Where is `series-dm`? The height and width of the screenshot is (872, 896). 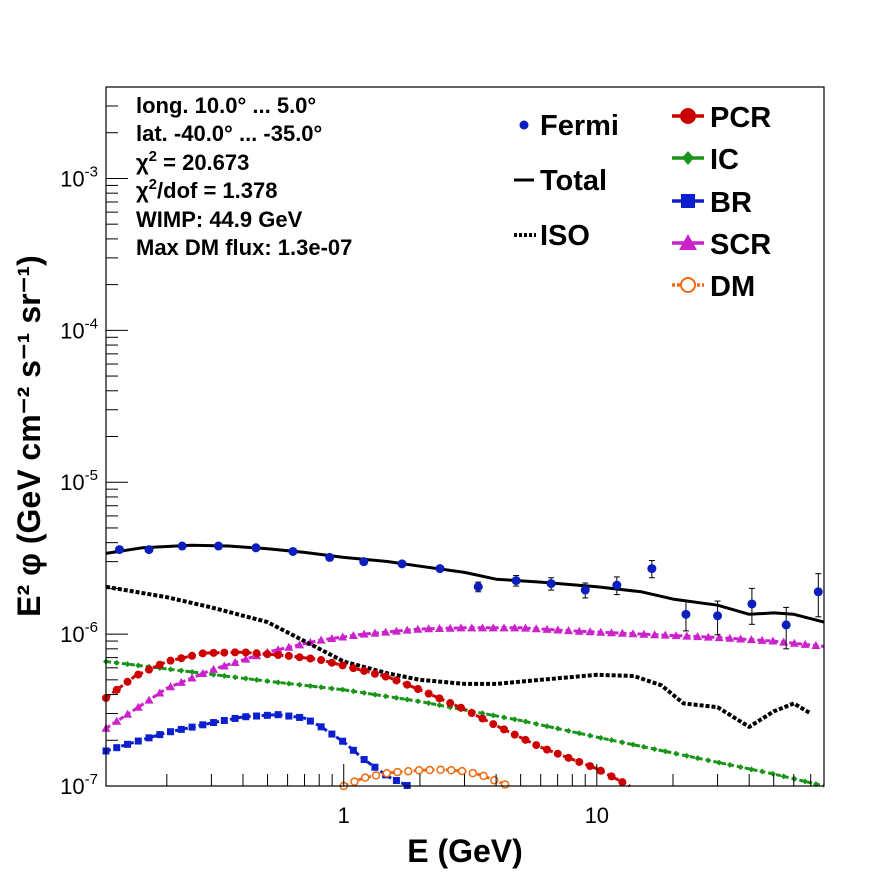 series-dm is located at coordinates (424, 778).